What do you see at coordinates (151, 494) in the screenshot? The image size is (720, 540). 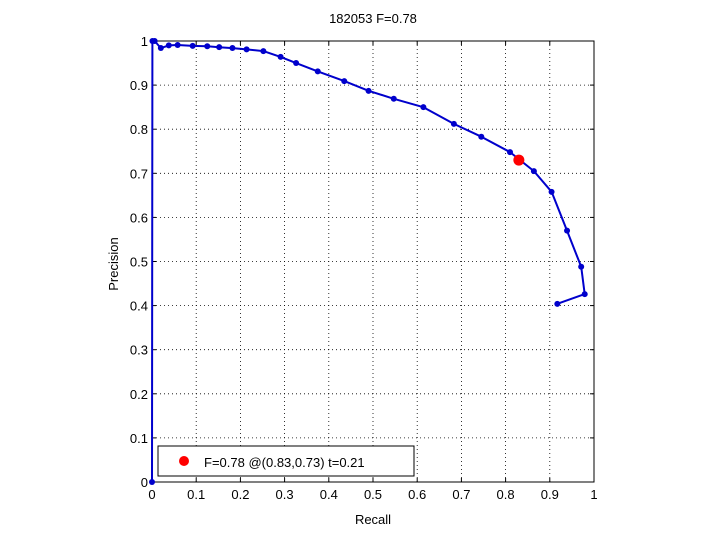 I see `x-tick-label: 0` at bounding box center [151, 494].